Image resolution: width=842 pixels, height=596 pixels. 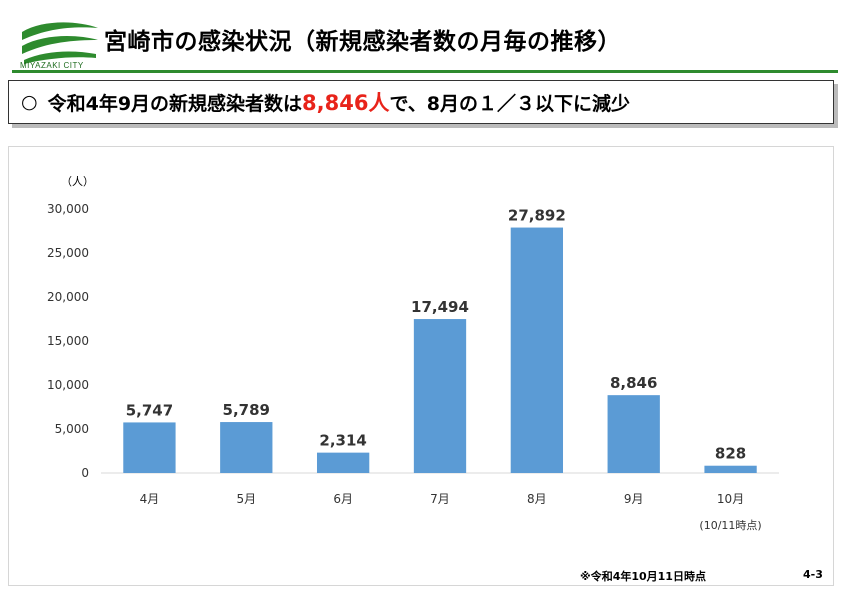 What do you see at coordinates (730, 454) in the screenshot?
I see `bar-value-label: 828` at bounding box center [730, 454].